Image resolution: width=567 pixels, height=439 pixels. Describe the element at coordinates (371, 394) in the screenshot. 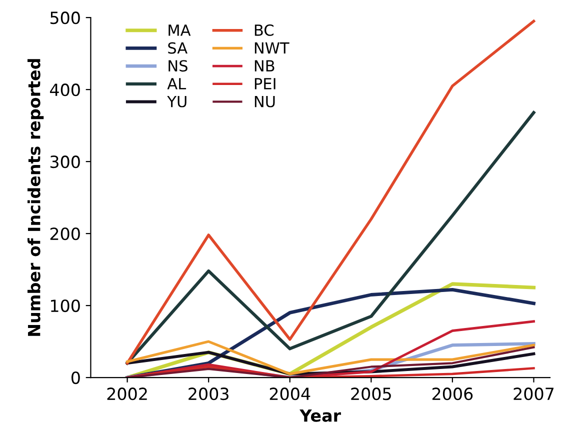

I see `x-tick-label: 2005` at that location.